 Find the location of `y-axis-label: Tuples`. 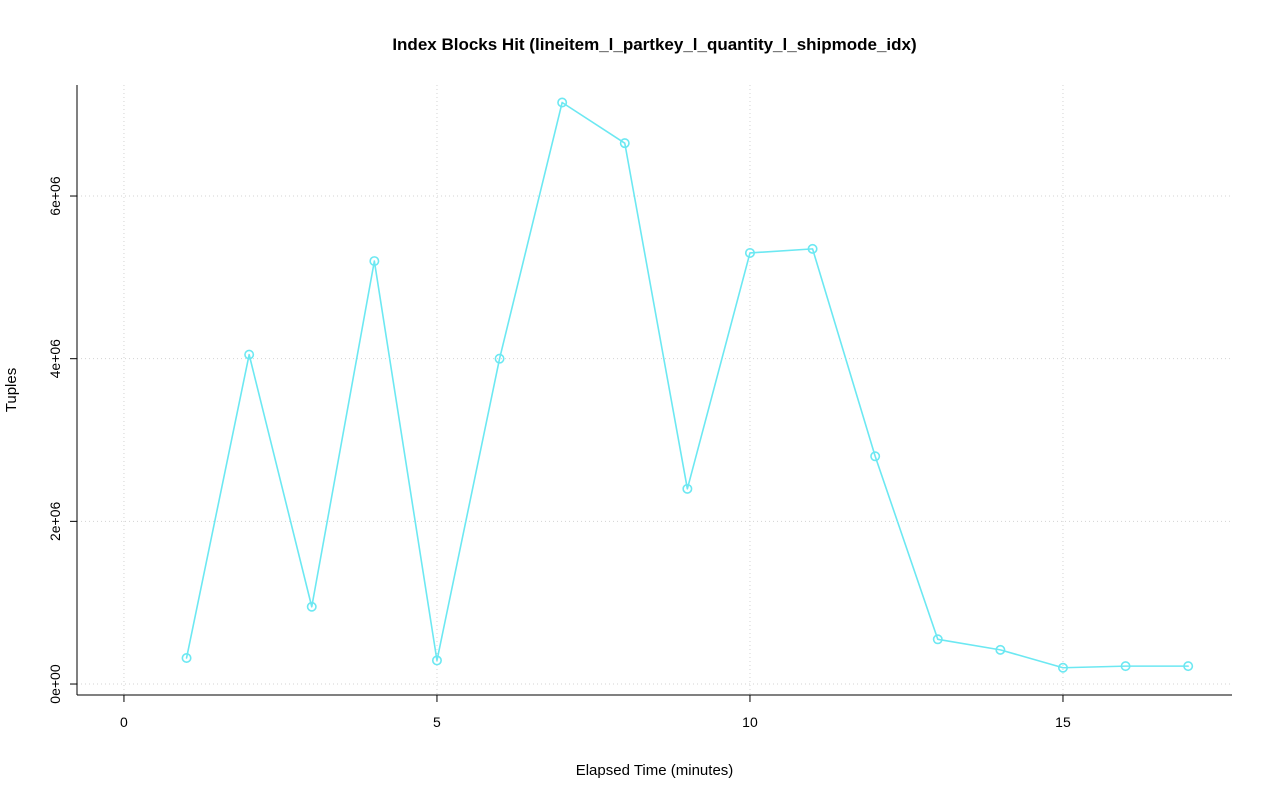

y-axis-label: Tuples is located at coordinates (11, 390).